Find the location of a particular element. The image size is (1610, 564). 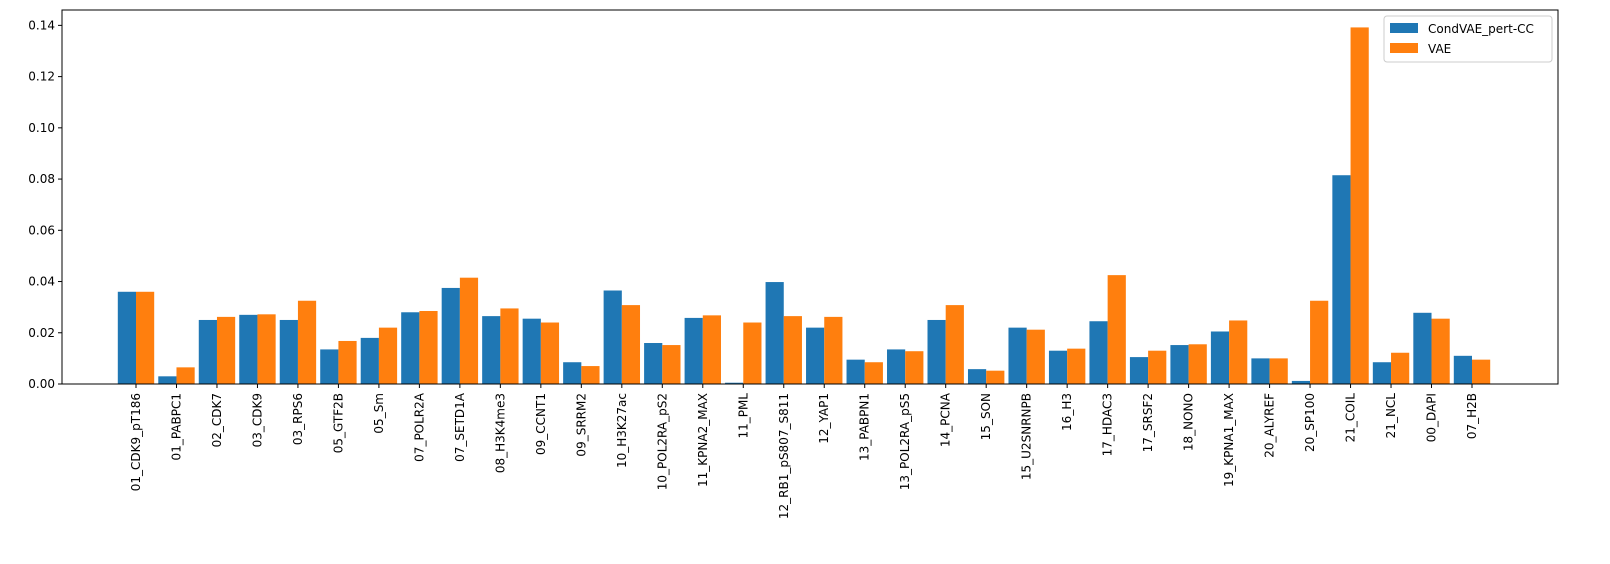

x-tick-label-13: 10_POL2RA_pS2 is located at coordinates (662, 441).